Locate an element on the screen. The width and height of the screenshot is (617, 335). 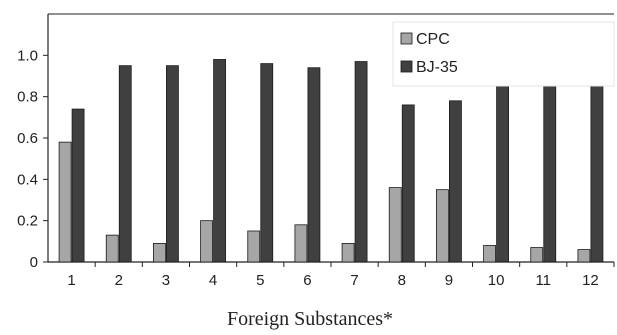
y-tick-label: 0.6 is located at coordinates (27, 138).